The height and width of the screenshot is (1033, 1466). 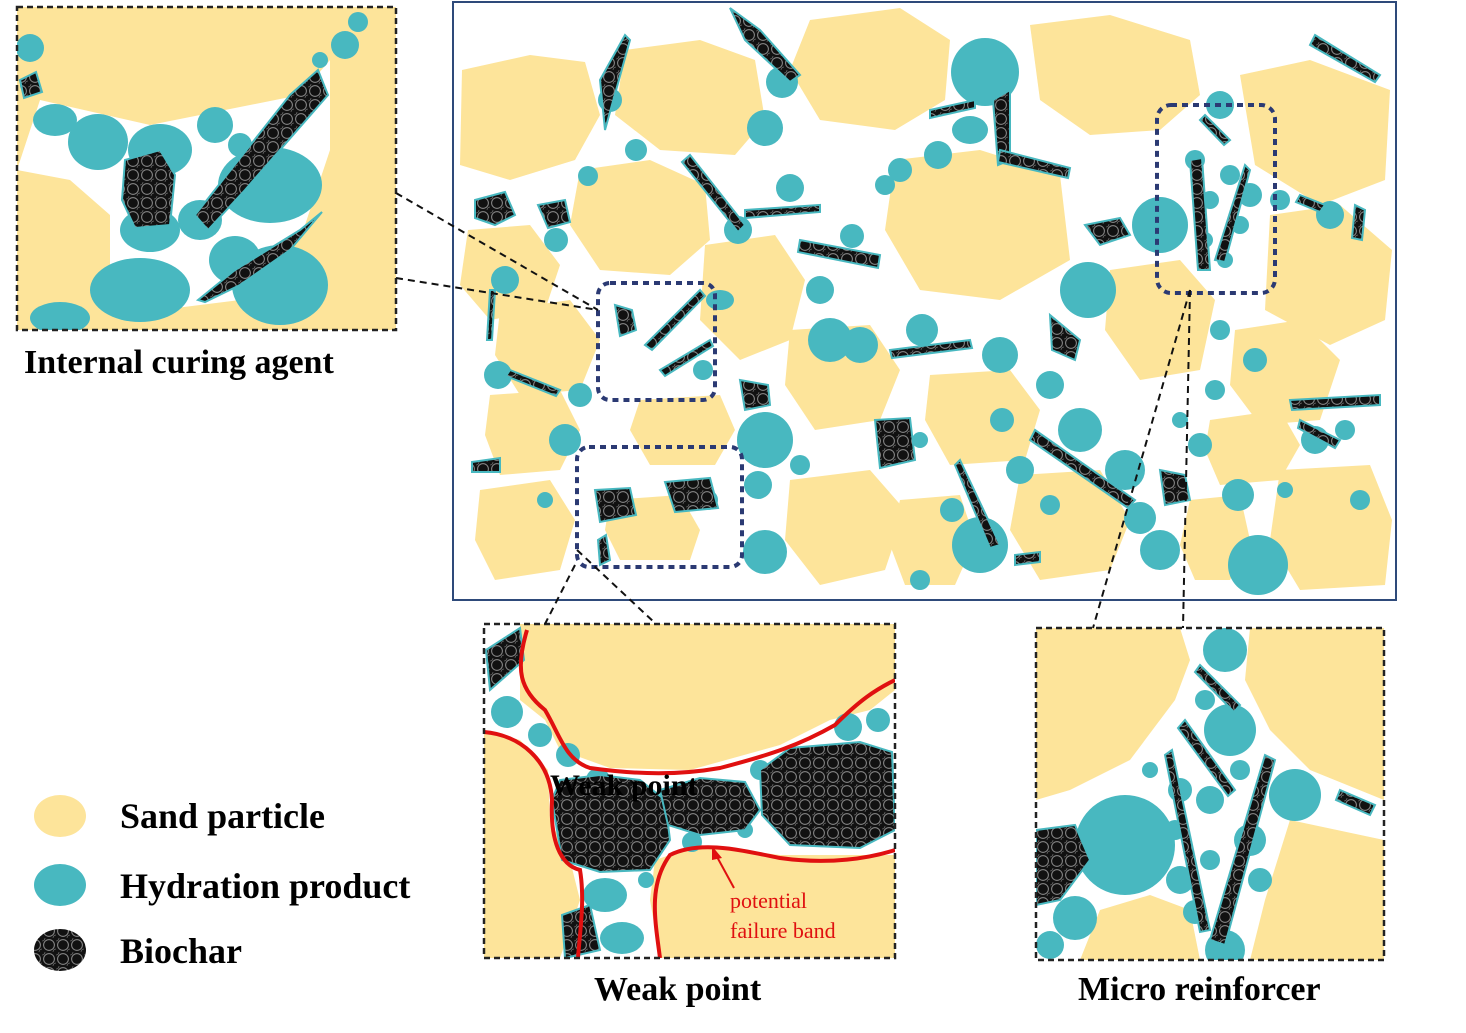 I want to click on svg-text: Hydration product, so click(x=265, y=886).